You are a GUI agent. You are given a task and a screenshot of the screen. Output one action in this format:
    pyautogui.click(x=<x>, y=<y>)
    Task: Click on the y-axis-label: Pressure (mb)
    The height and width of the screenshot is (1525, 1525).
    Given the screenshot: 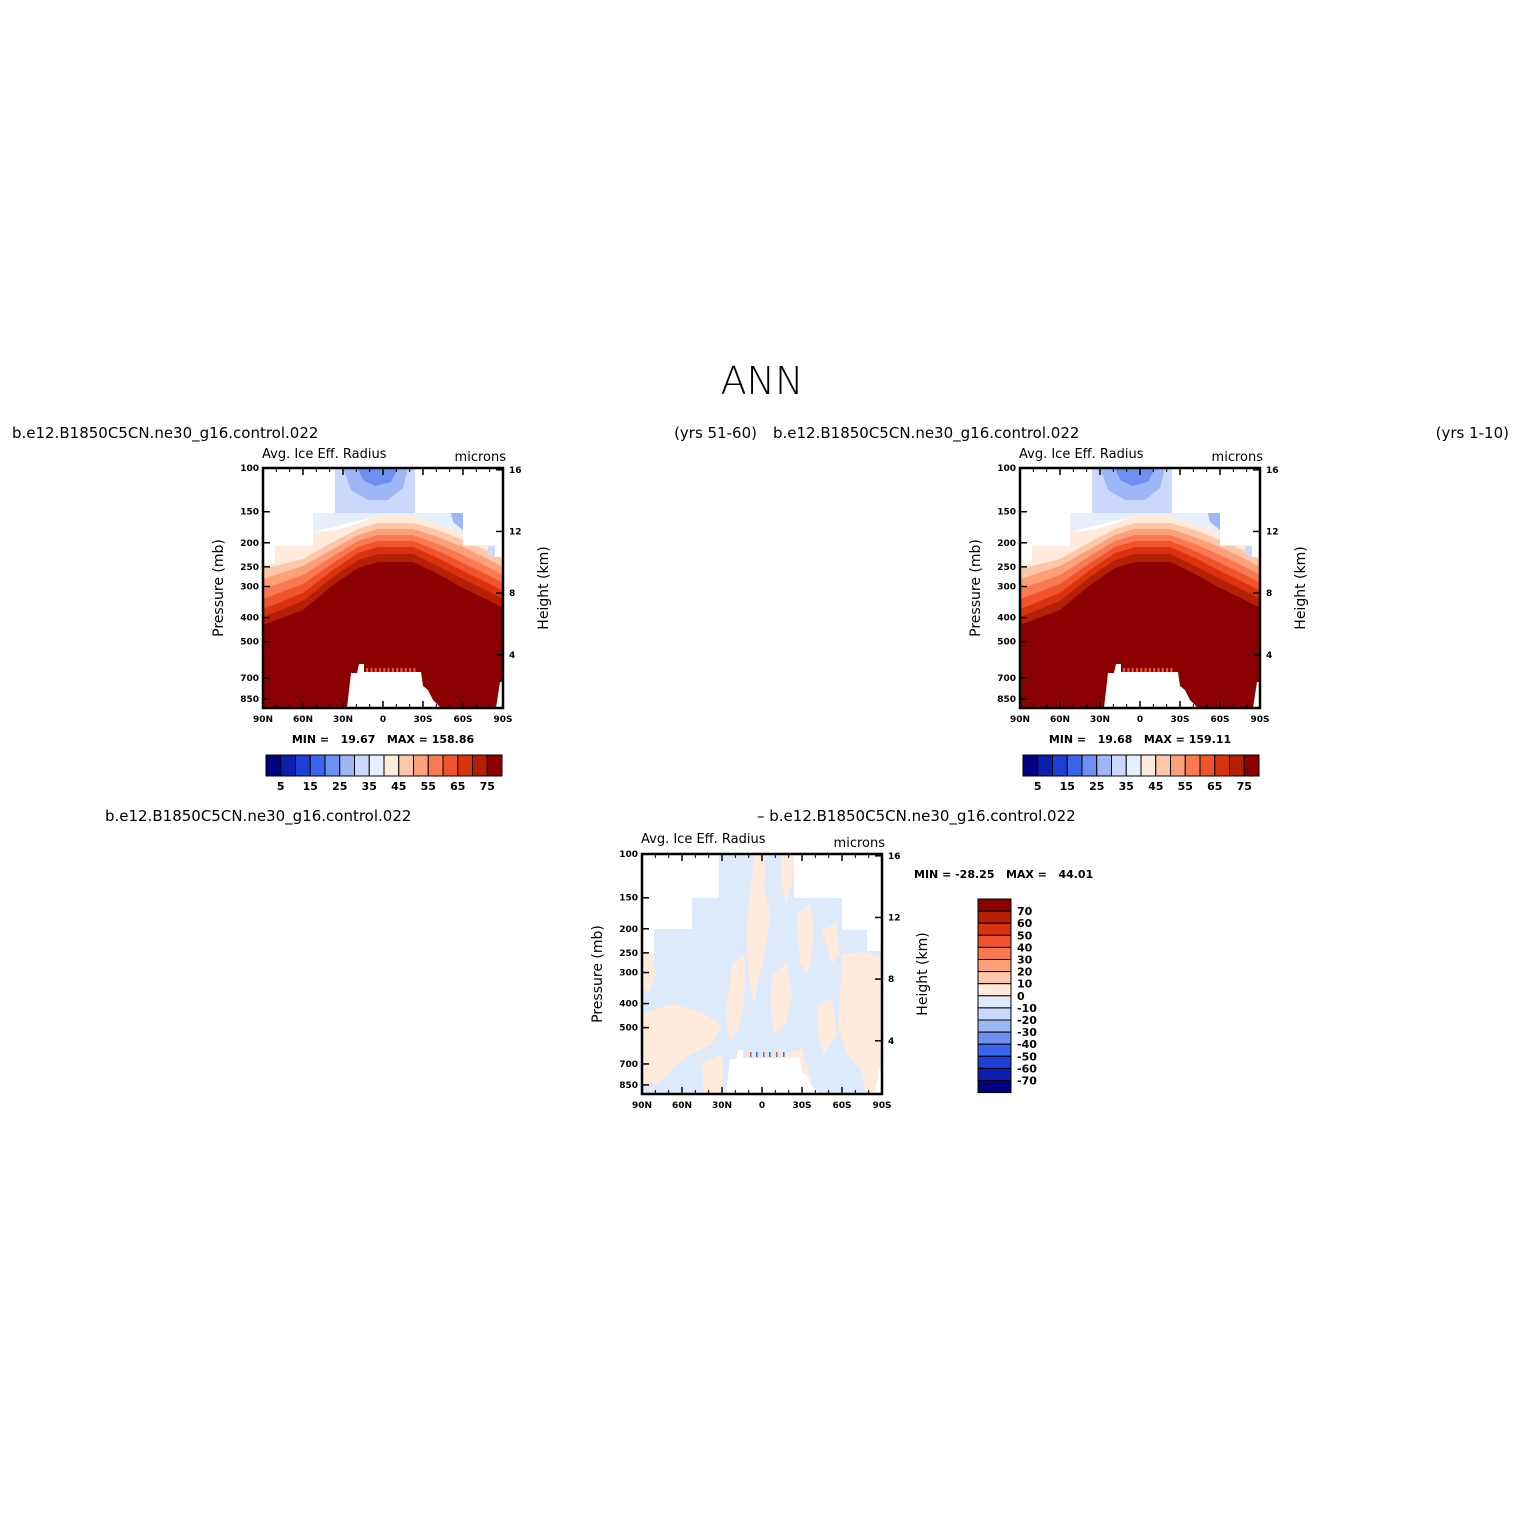 What is the action you would take?
    pyautogui.click(x=598, y=974)
    